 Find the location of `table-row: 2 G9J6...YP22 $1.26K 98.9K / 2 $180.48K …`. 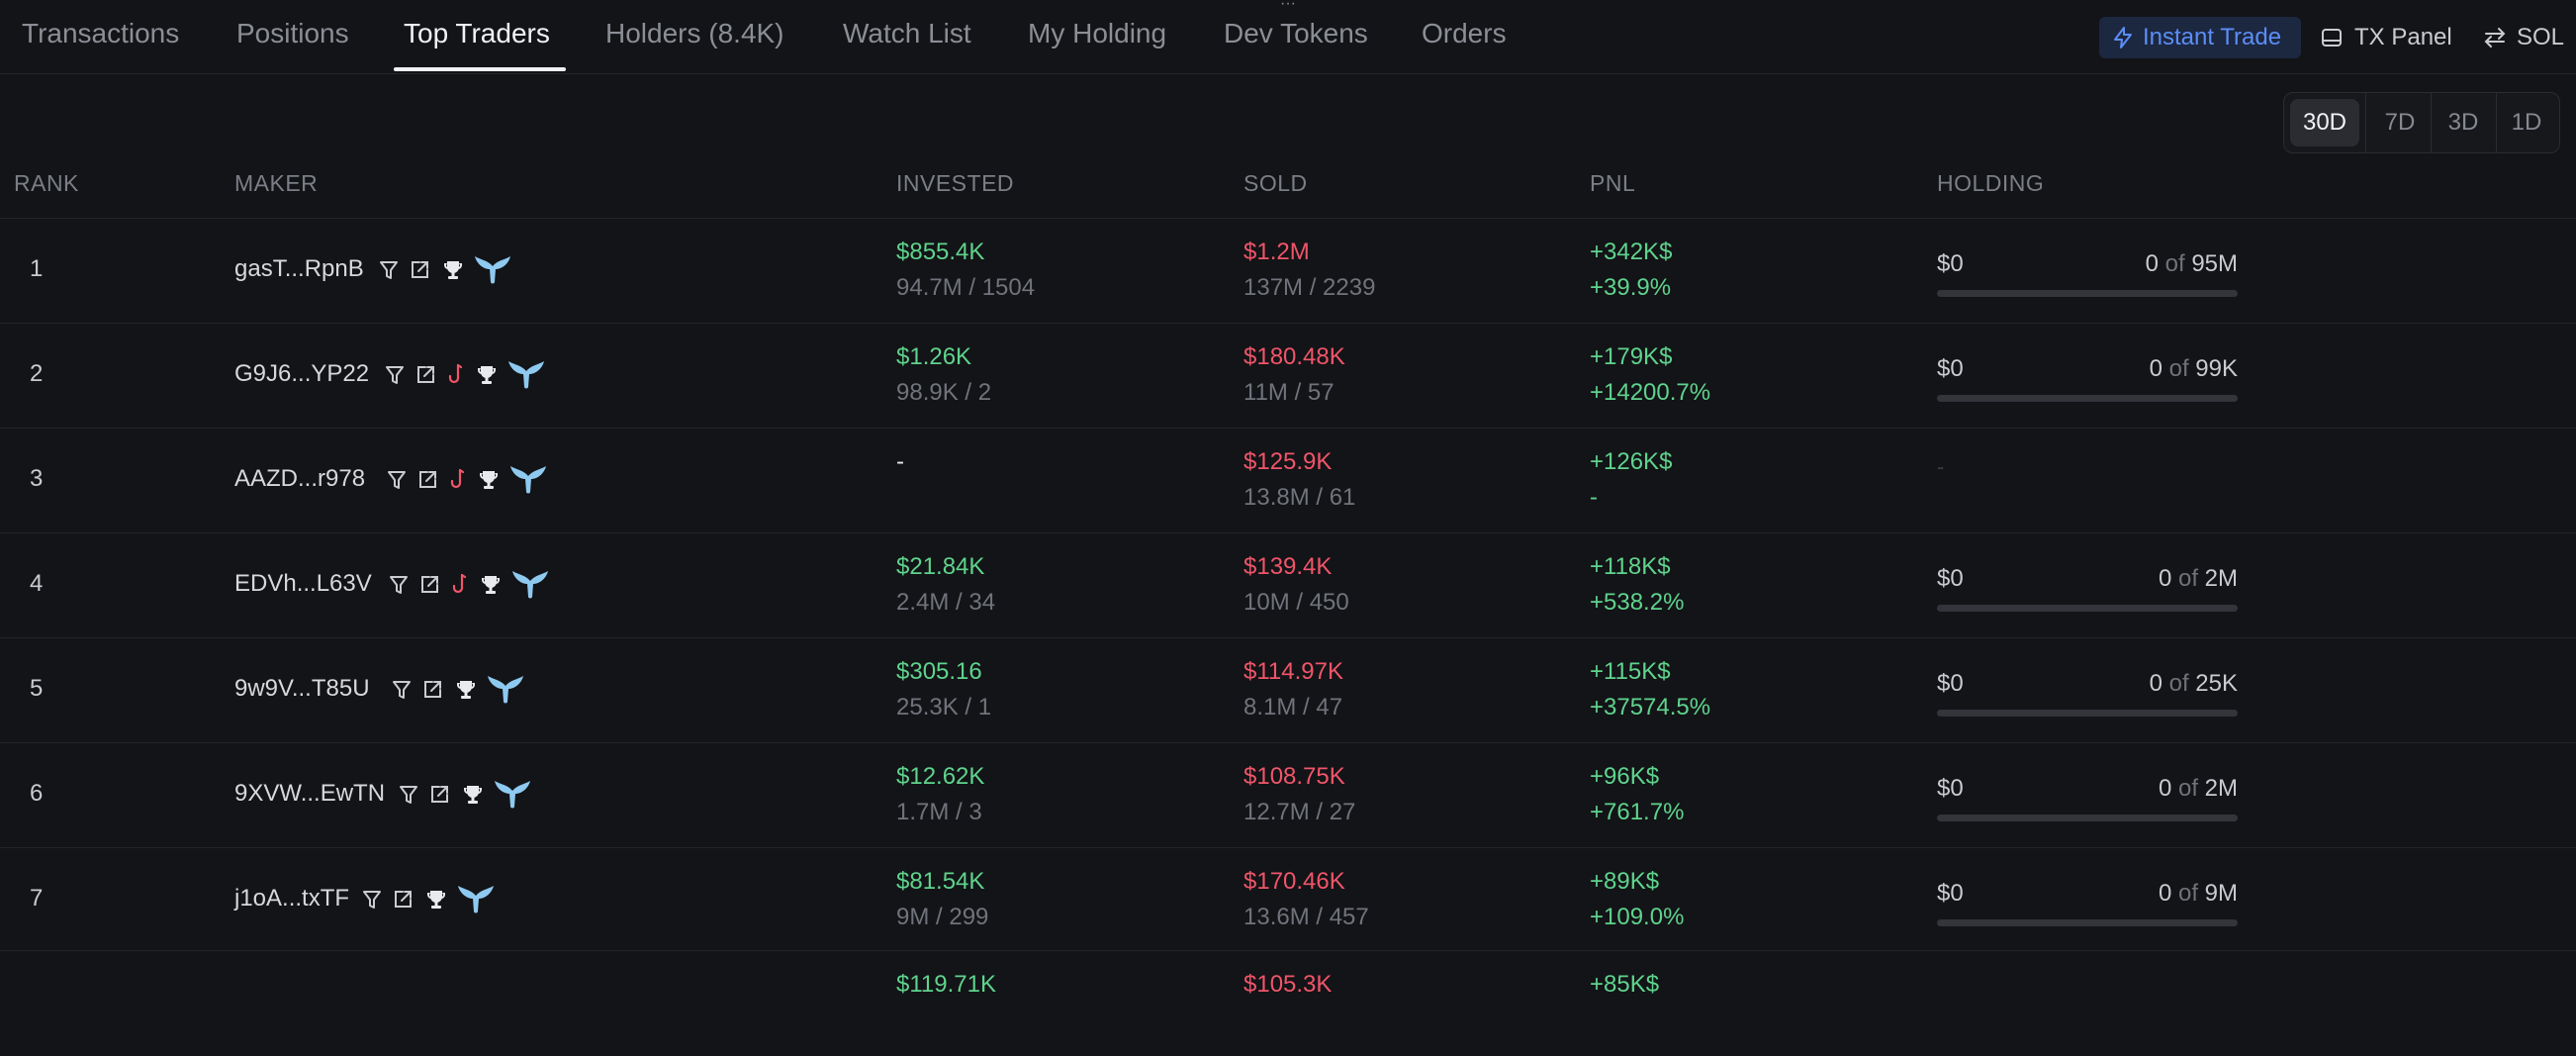

table-row: 2 G9J6...YP22 $1.26K 98.9K / 2 $180.48K … is located at coordinates (1288, 376).